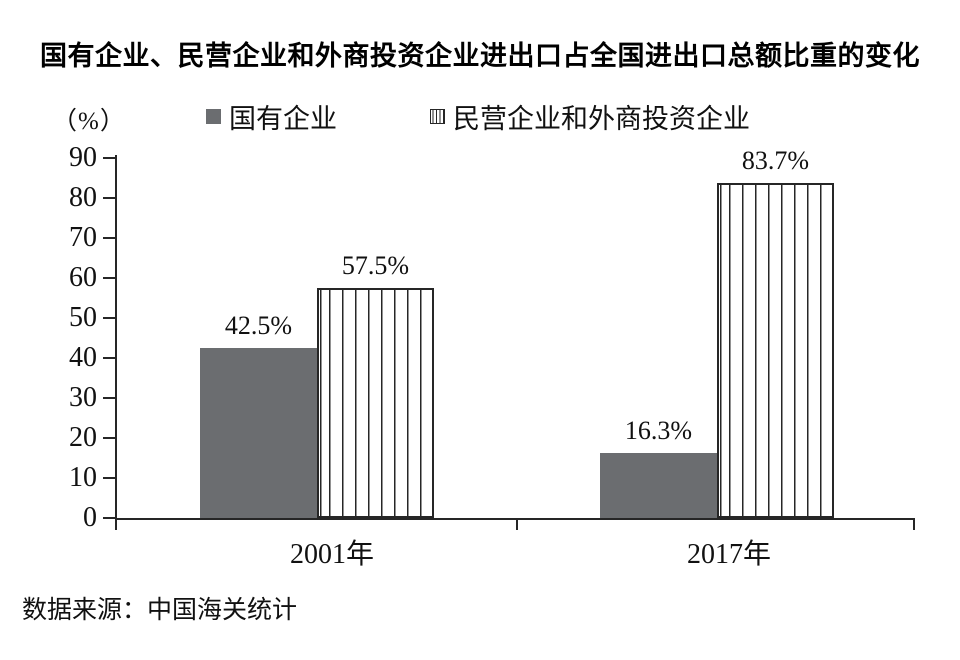  I want to click on y-axis-tick-label: 90, so click(83, 157).